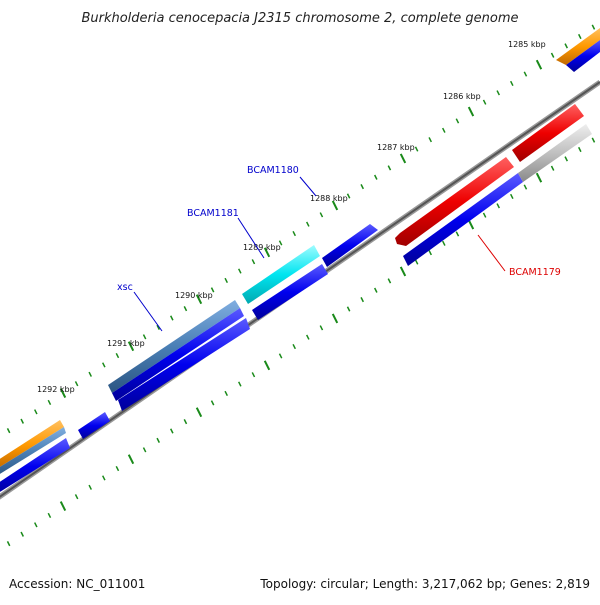  What do you see at coordinates (94, 425) in the screenshot?
I see `gene-blue-small-left` at bounding box center [94, 425].